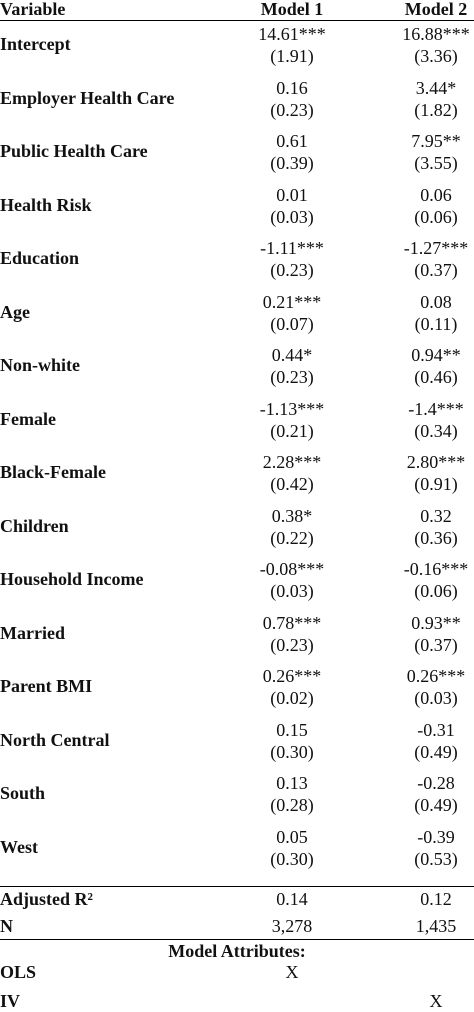  What do you see at coordinates (237, 20) in the screenshot?
I see `header-rule` at bounding box center [237, 20].